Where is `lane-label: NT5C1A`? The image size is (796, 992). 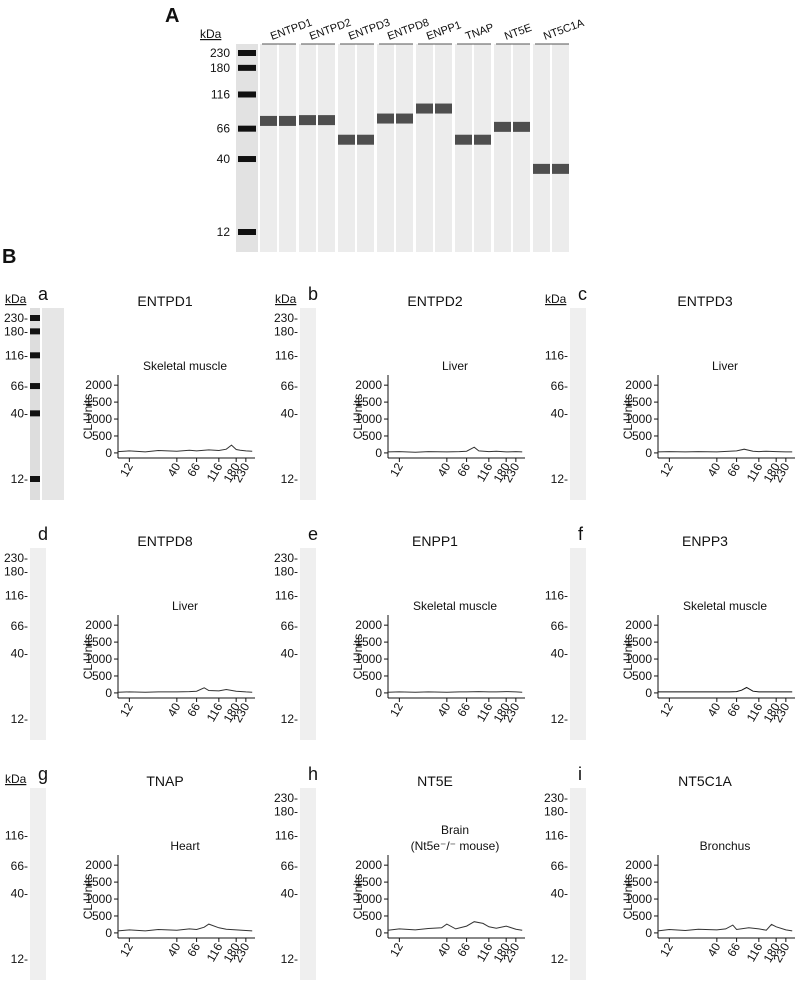 lane-label: NT5C1A is located at coordinates (564, 30).